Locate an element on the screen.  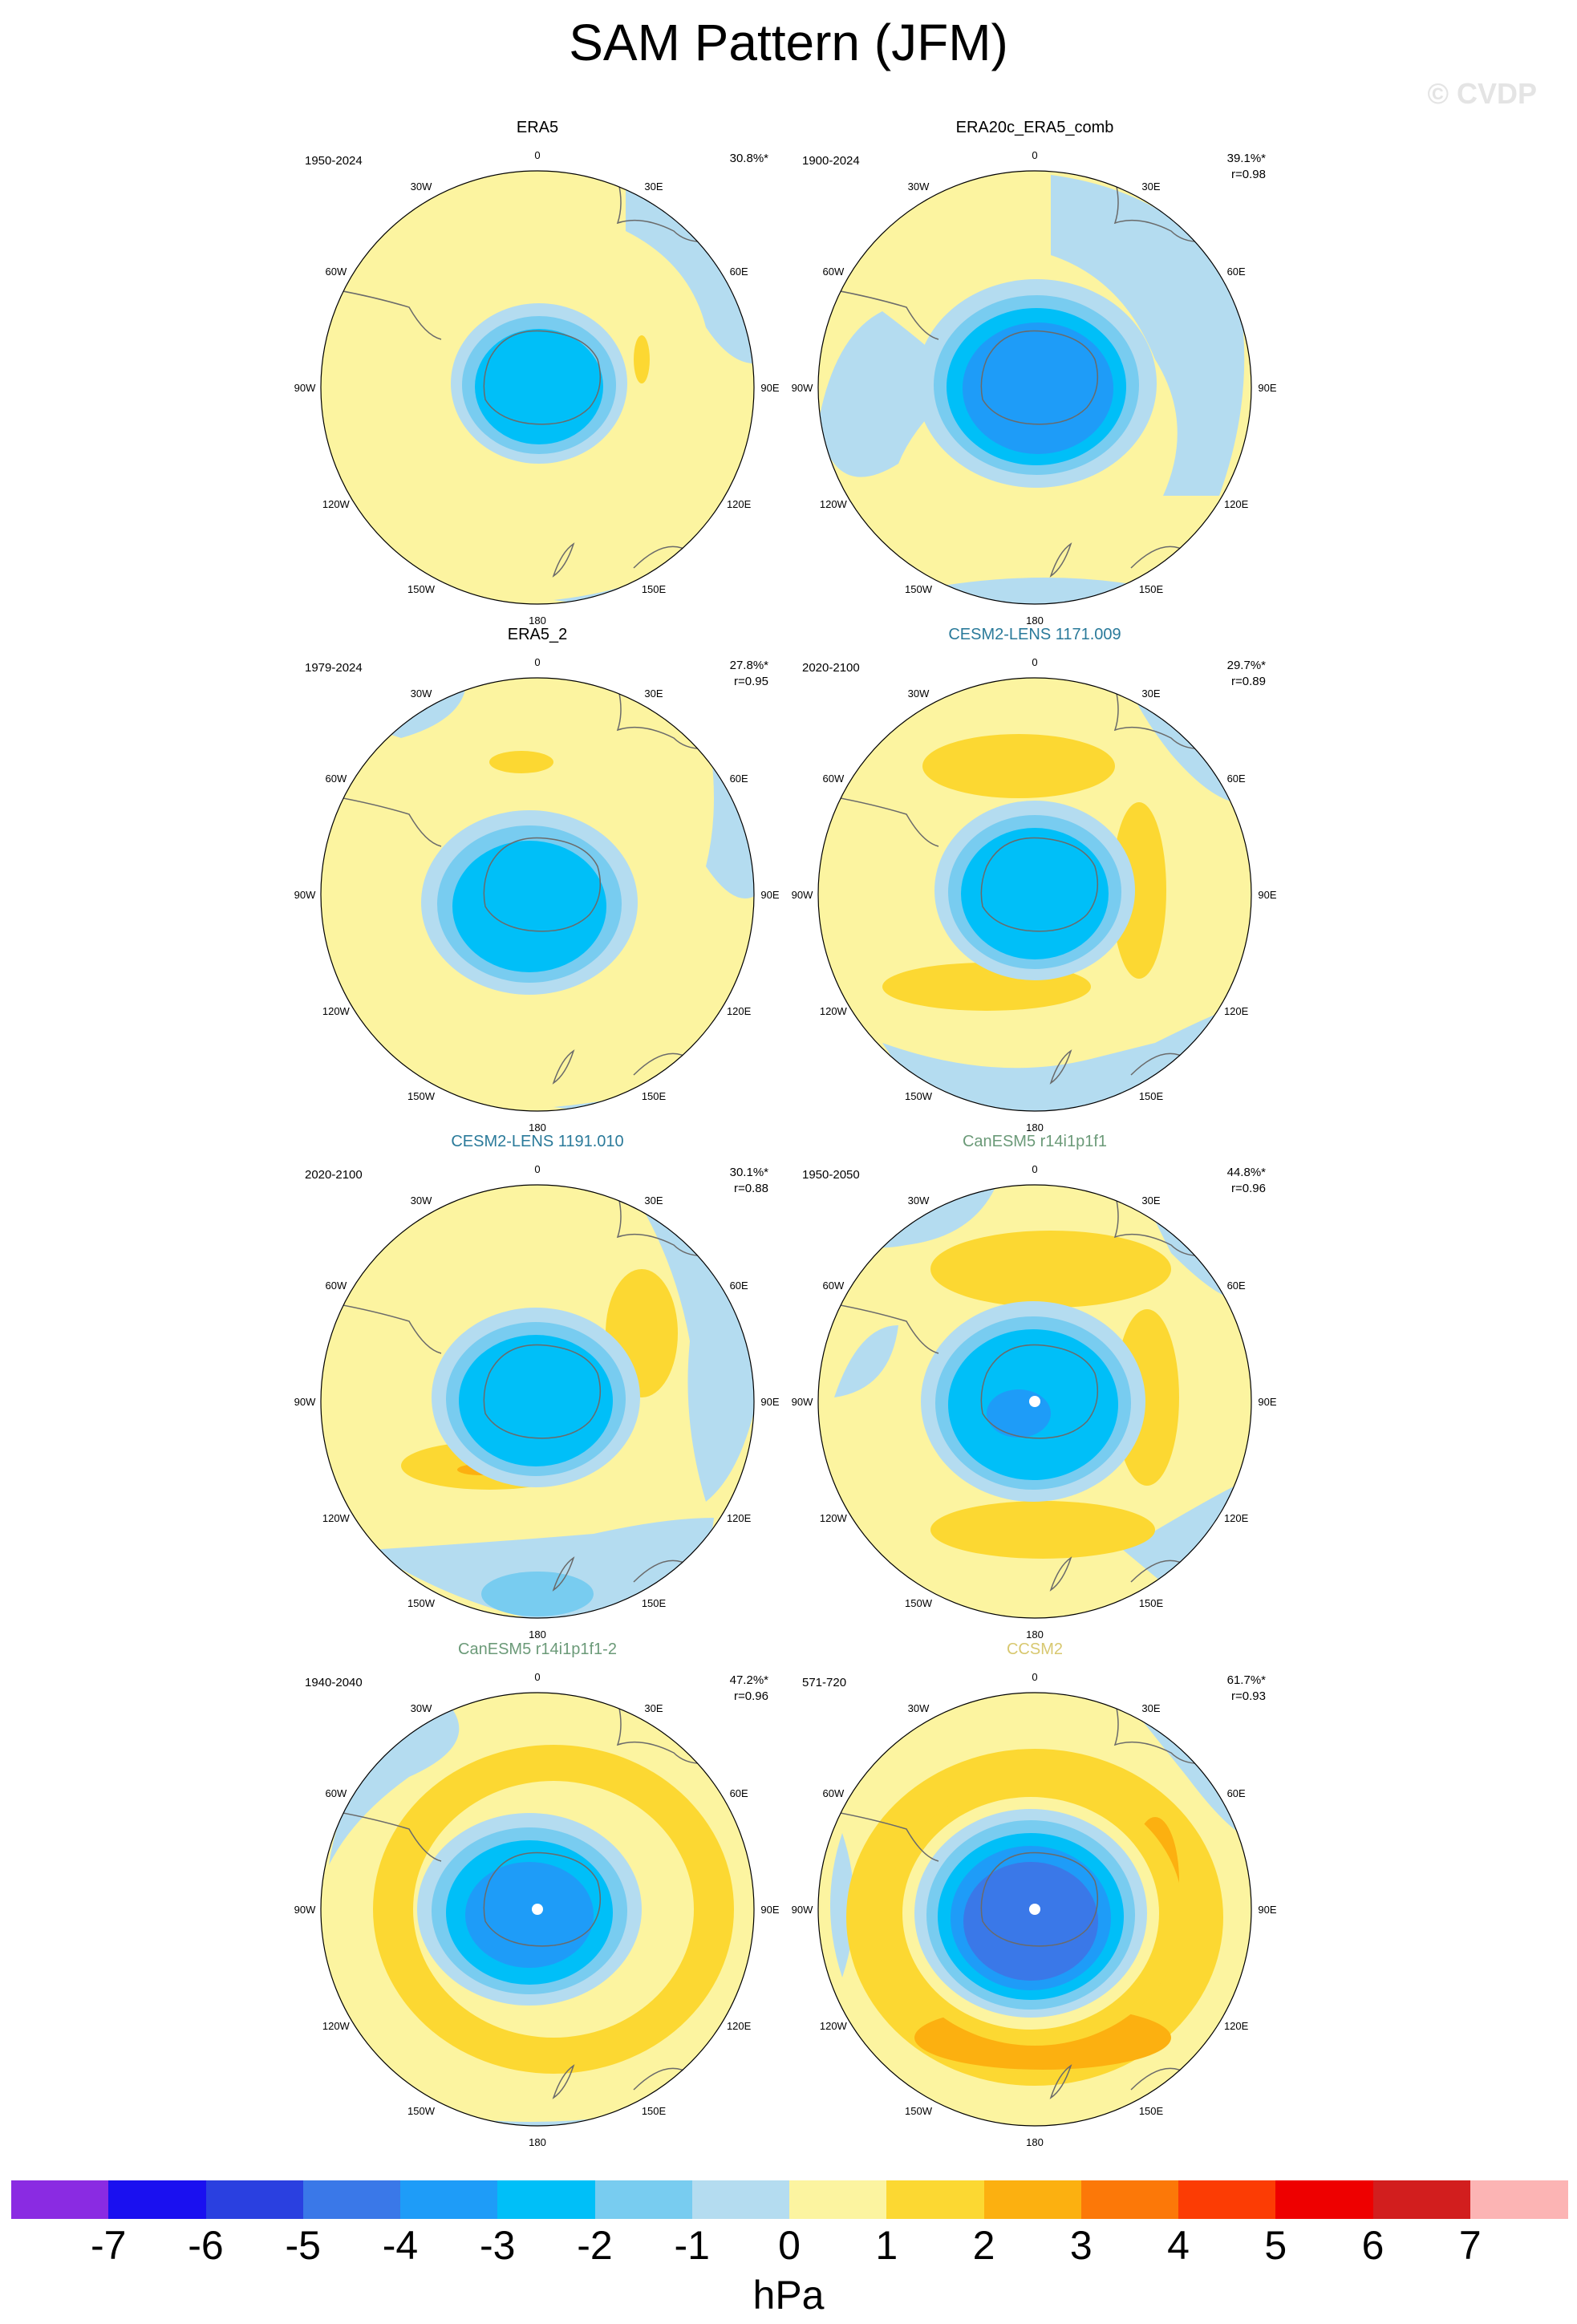
panel-period: 571-720 is located at coordinates (824, 1683).